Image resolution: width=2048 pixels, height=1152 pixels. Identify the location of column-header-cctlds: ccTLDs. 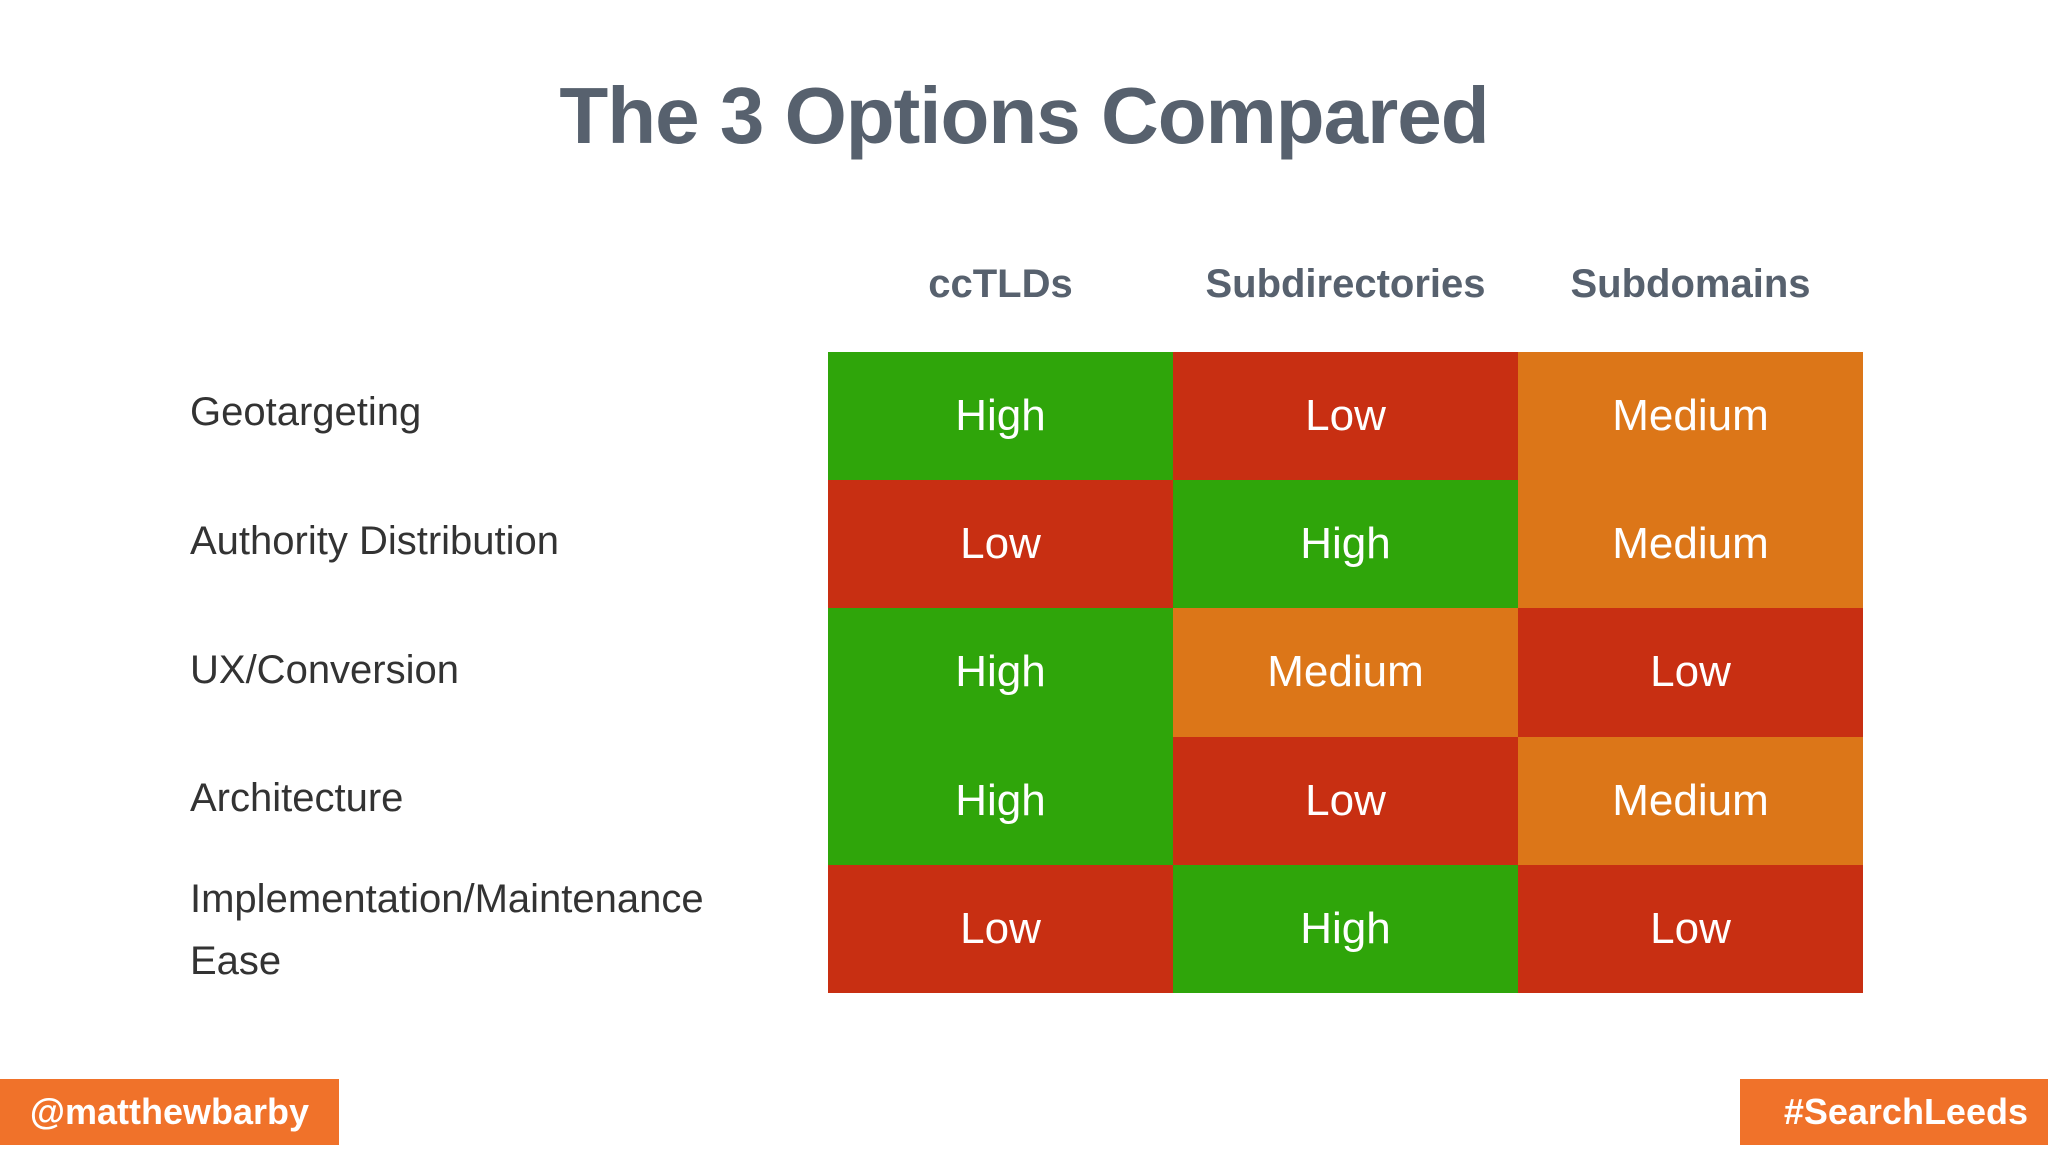
(1000, 284).